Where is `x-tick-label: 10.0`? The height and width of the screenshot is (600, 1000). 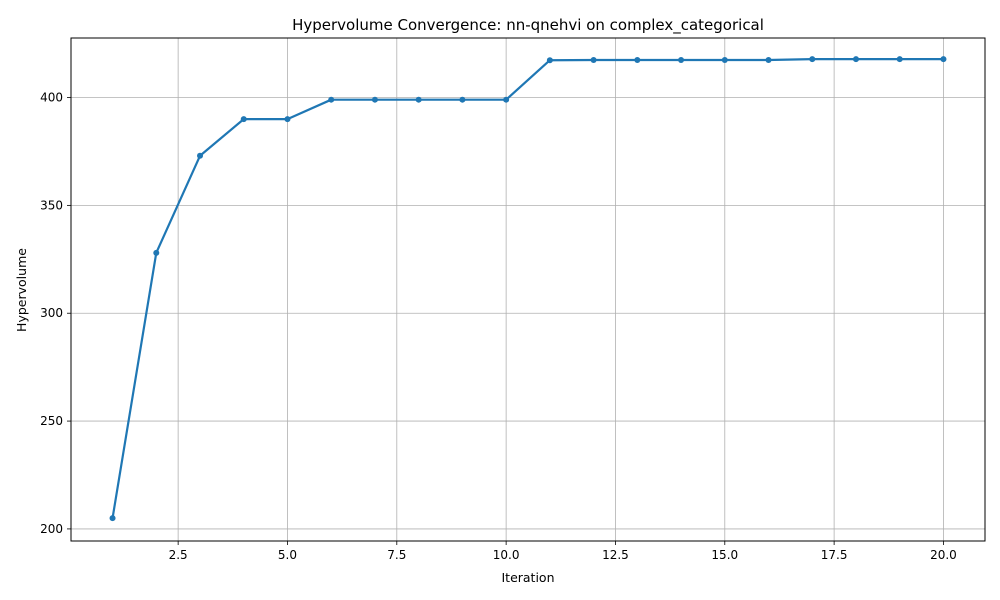
x-tick-label: 10.0 is located at coordinates (506, 555).